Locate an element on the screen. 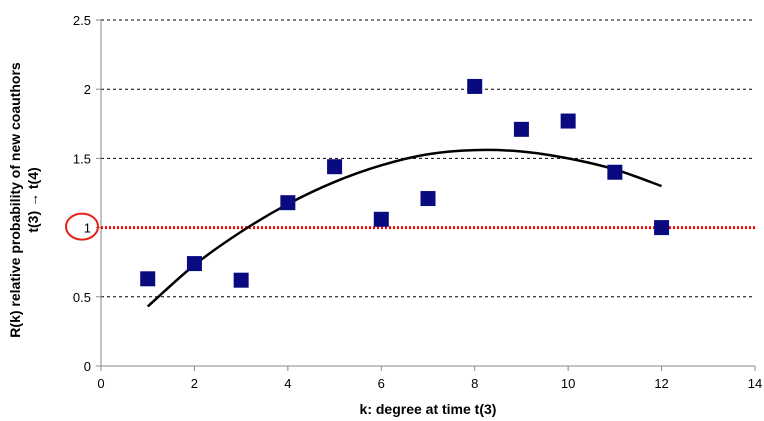  y-axis-title-line2: t(3) → t(4) is located at coordinates (33, 199).